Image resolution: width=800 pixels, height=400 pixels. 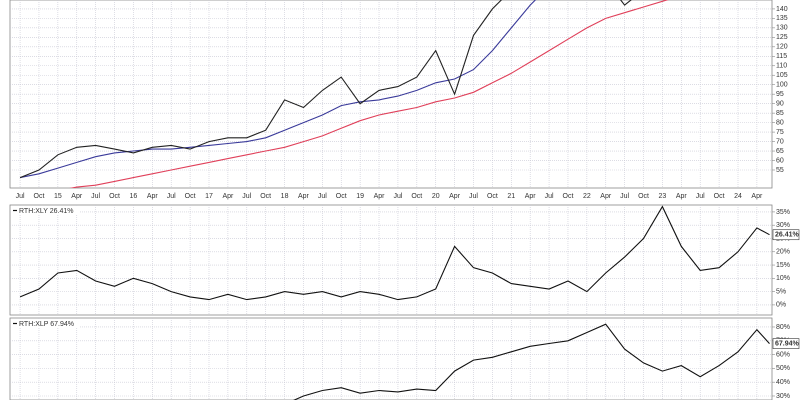 What do you see at coordinates (783, 382) in the screenshot?
I see `y-tick-label: 40%` at bounding box center [783, 382].